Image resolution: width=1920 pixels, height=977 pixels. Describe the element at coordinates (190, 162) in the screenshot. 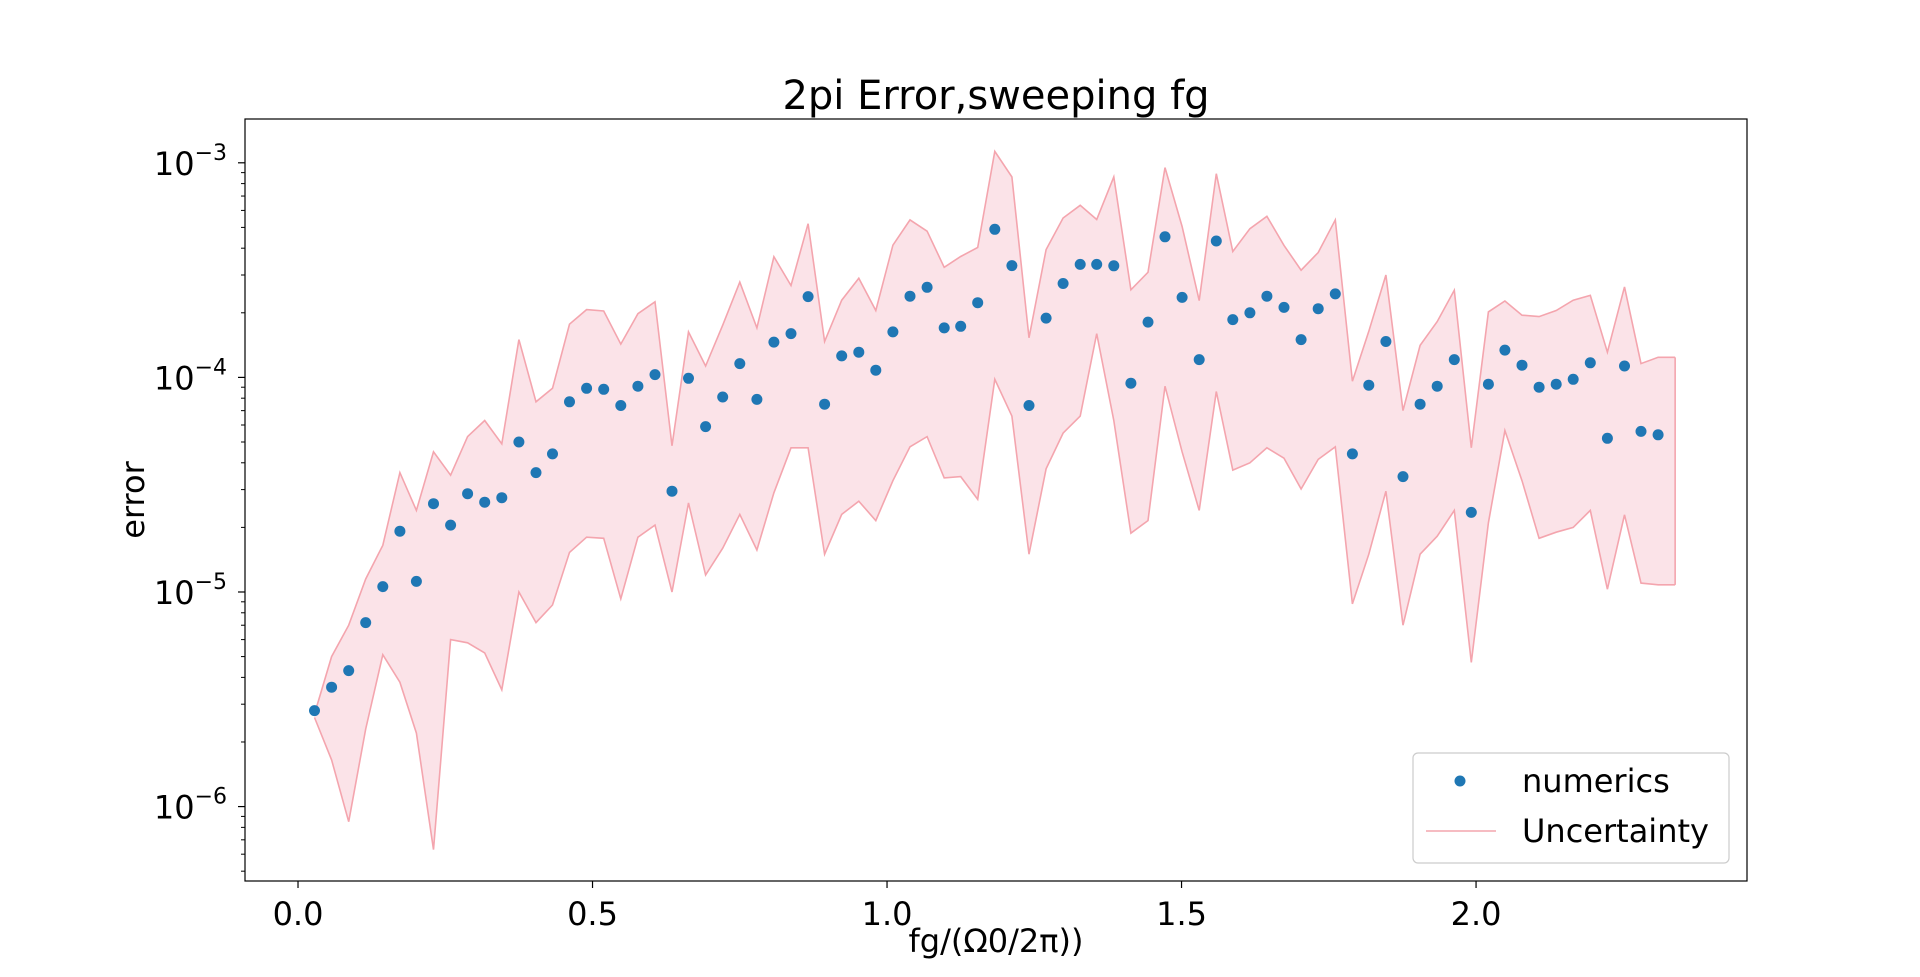

I see `y-tick-label: 10⁻³` at that location.